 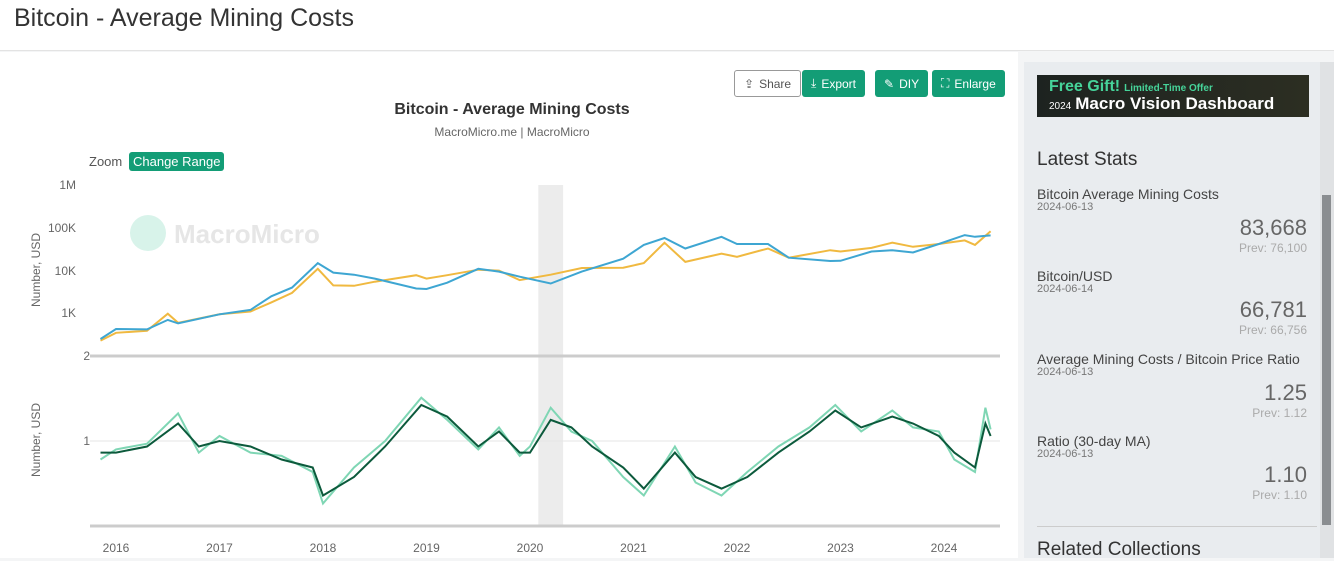 What do you see at coordinates (737, 548) in the screenshot?
I see `x-tick-label: 2022` at bounding box center [737, 548].